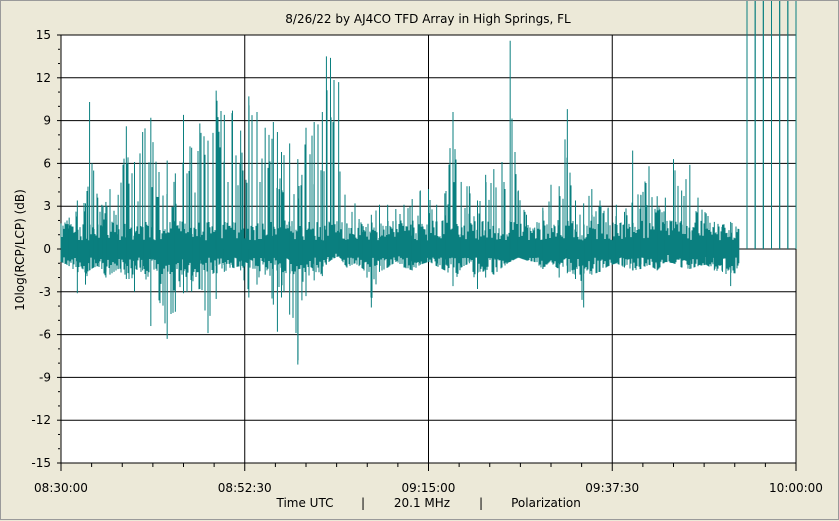 This screenshot has width=839, height=521. I want to click on y-tick-label: 6, so click(47, 163).